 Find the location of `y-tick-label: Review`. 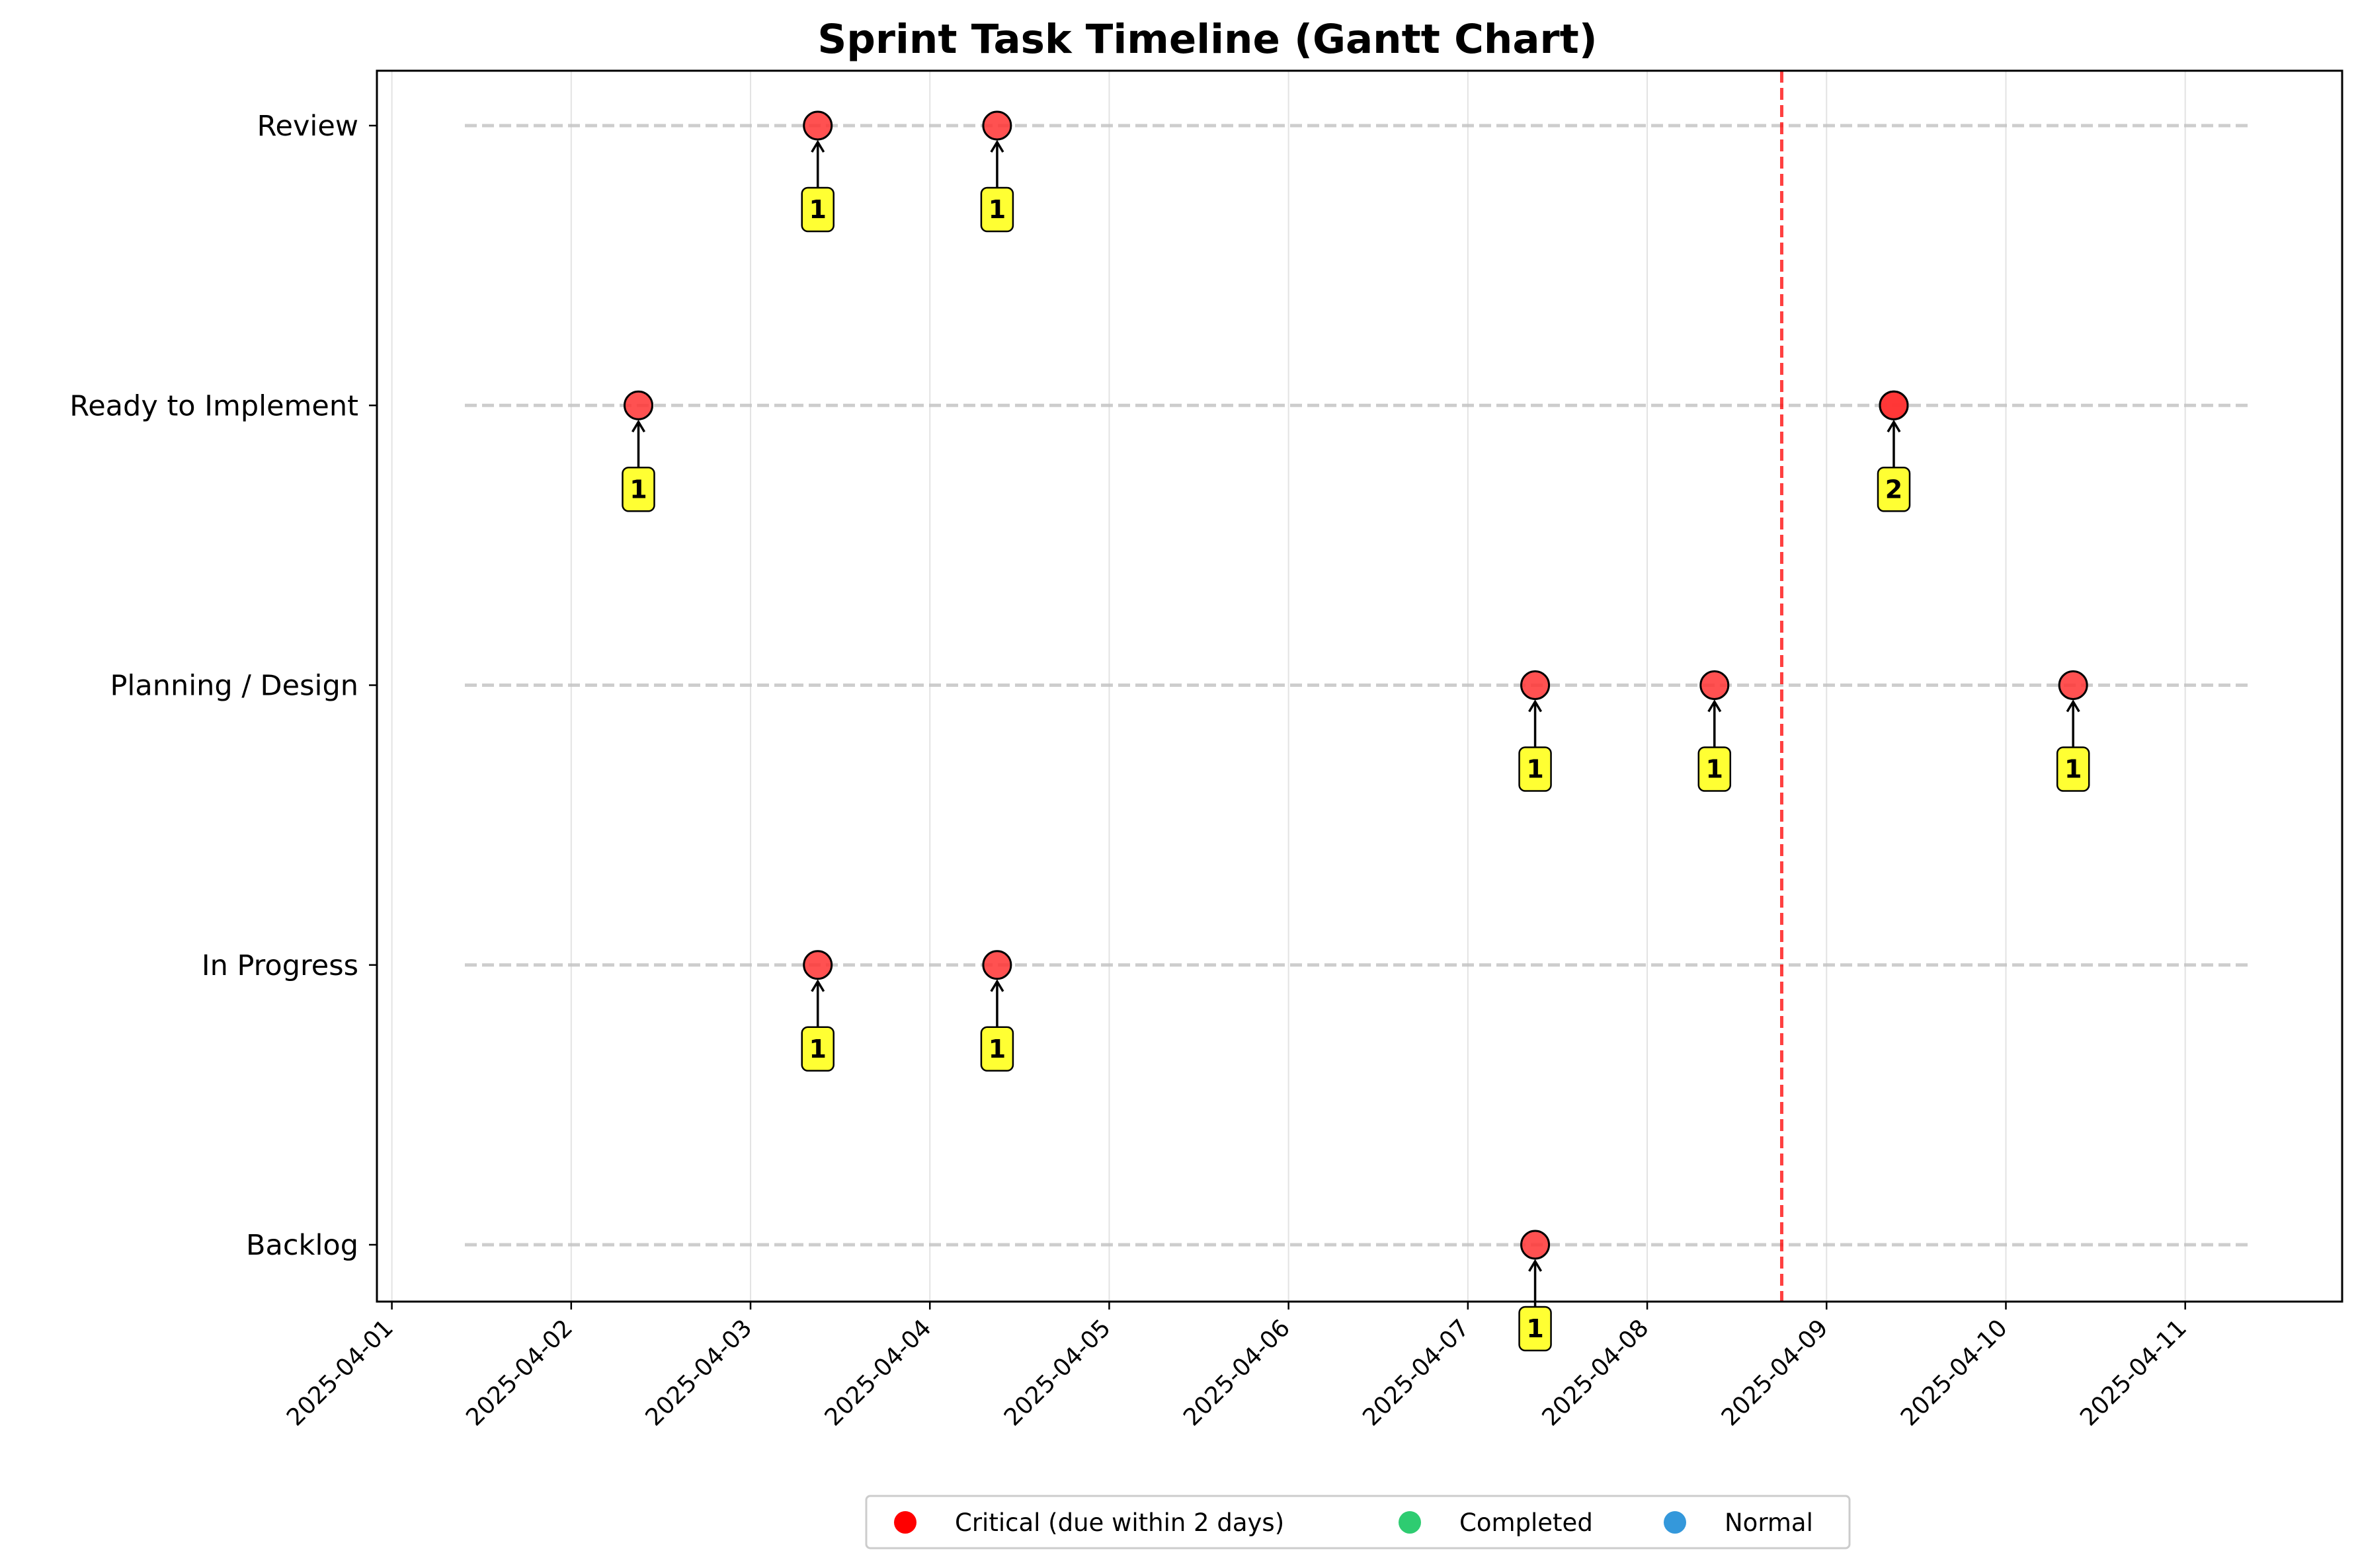

y-tick-label: Review is located at coordinates (307, 126).